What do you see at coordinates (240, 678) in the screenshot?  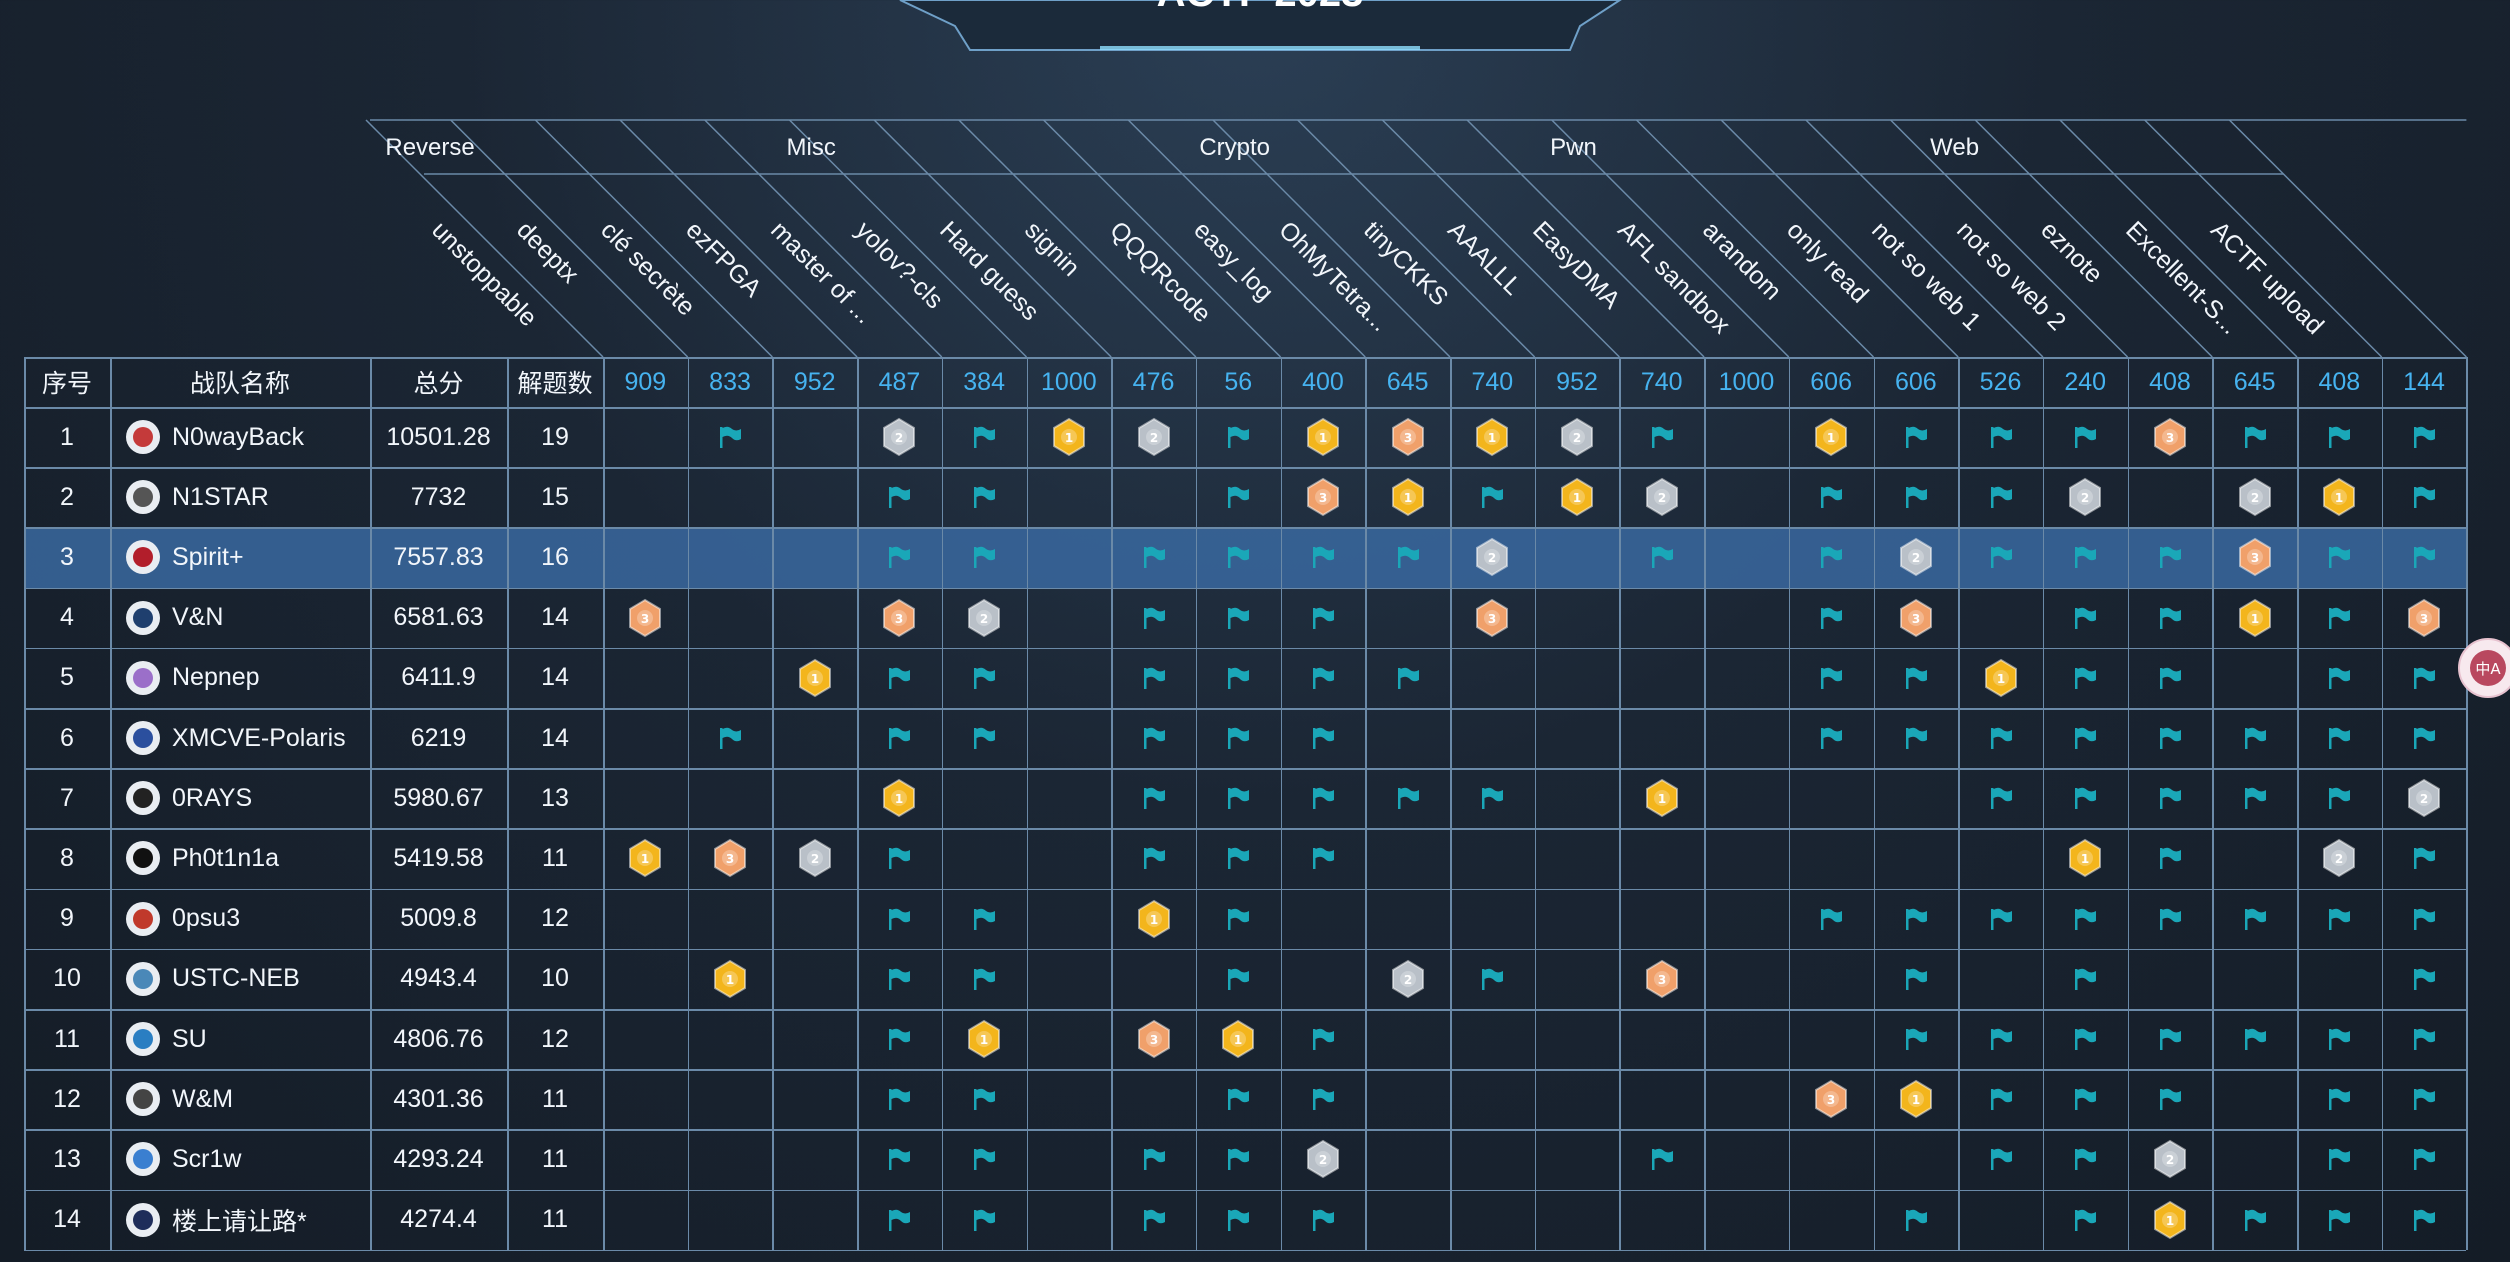 I see `team-cell: Nepnep` at bounding box center [240, 678].